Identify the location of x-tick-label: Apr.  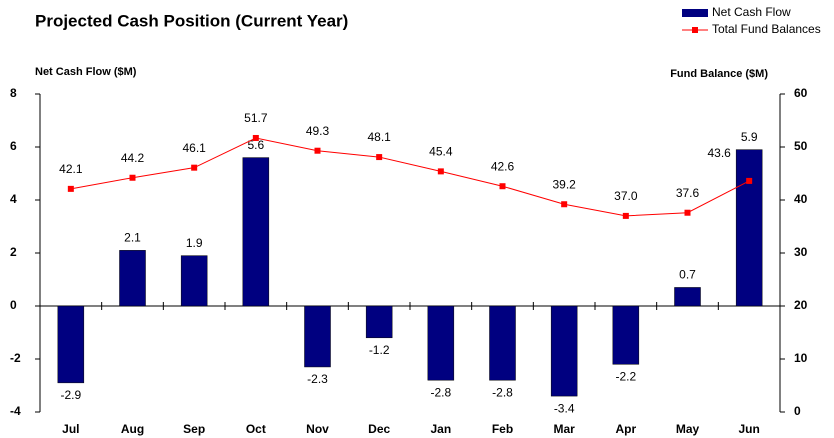
(625, 429).